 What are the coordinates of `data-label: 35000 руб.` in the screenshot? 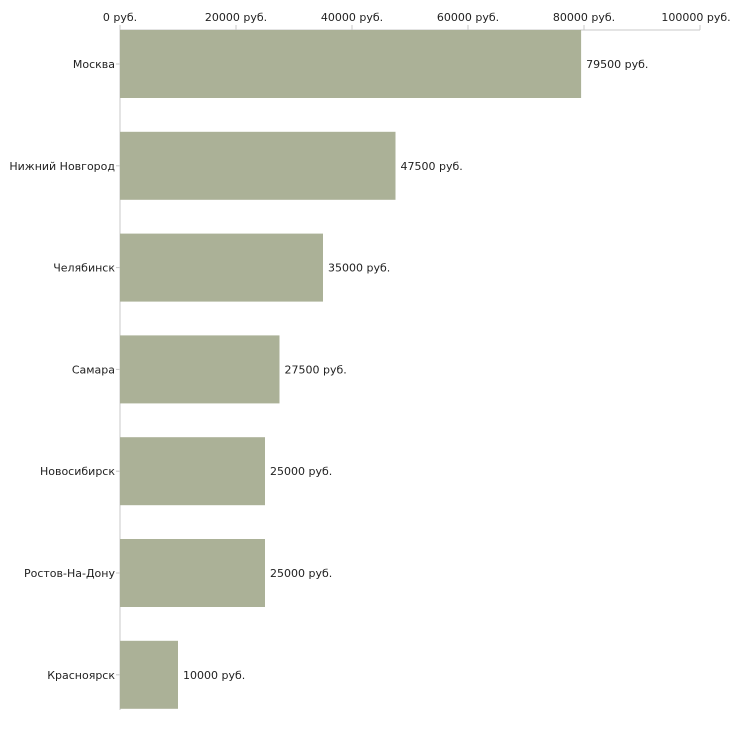 It's located at (359, 268).